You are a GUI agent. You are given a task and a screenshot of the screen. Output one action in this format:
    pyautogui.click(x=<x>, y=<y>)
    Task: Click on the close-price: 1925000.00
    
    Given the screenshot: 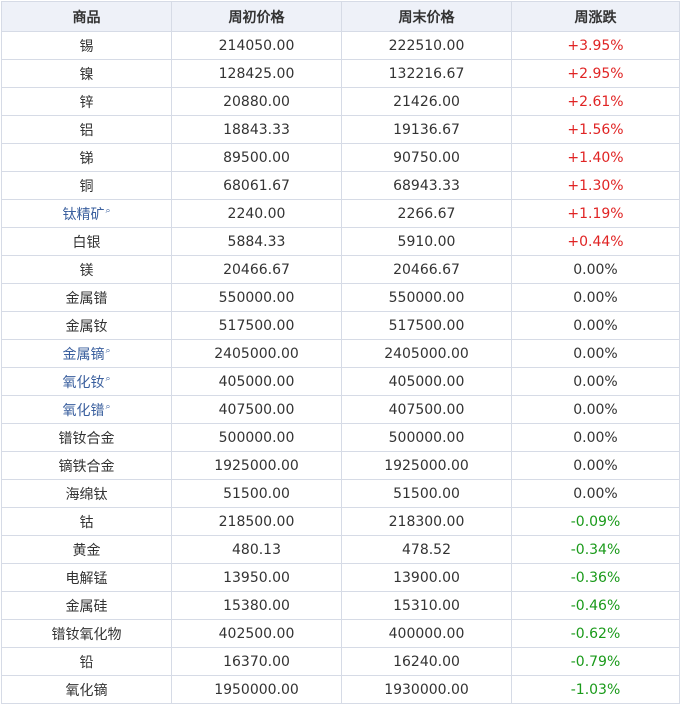 What is the action you would take?
    pyautogui.click(x=426, y=465)
    